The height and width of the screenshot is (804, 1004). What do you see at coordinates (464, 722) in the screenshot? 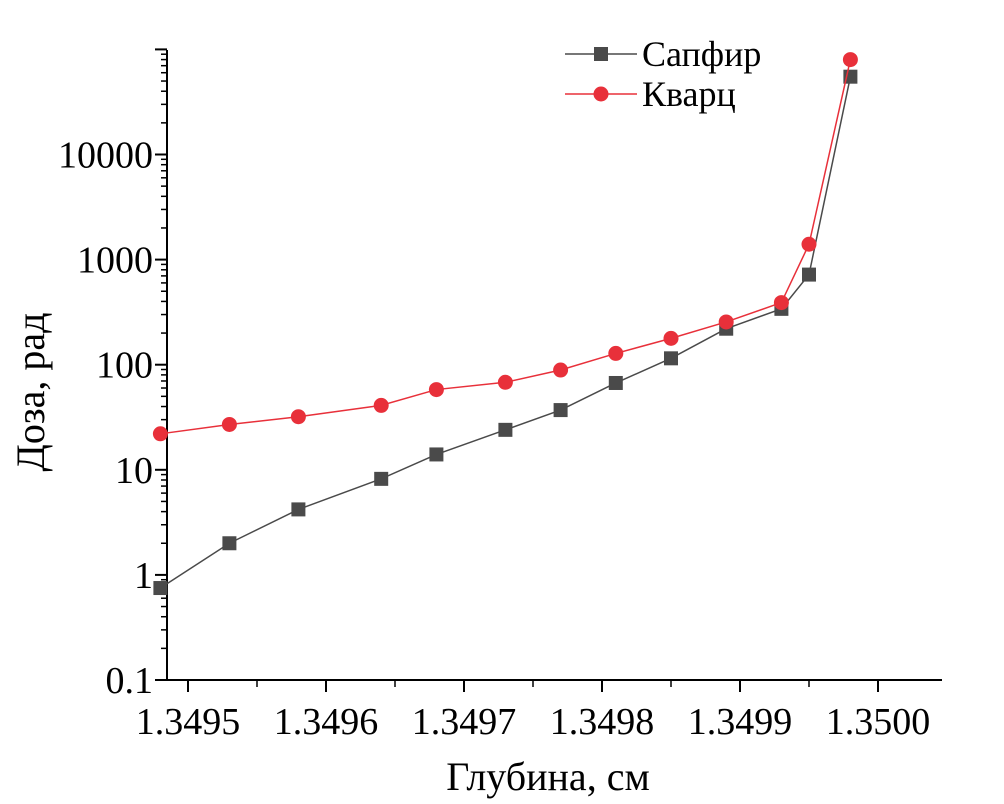
I see `x-tick-label: 1.3497` at bounding box center [464, 722].